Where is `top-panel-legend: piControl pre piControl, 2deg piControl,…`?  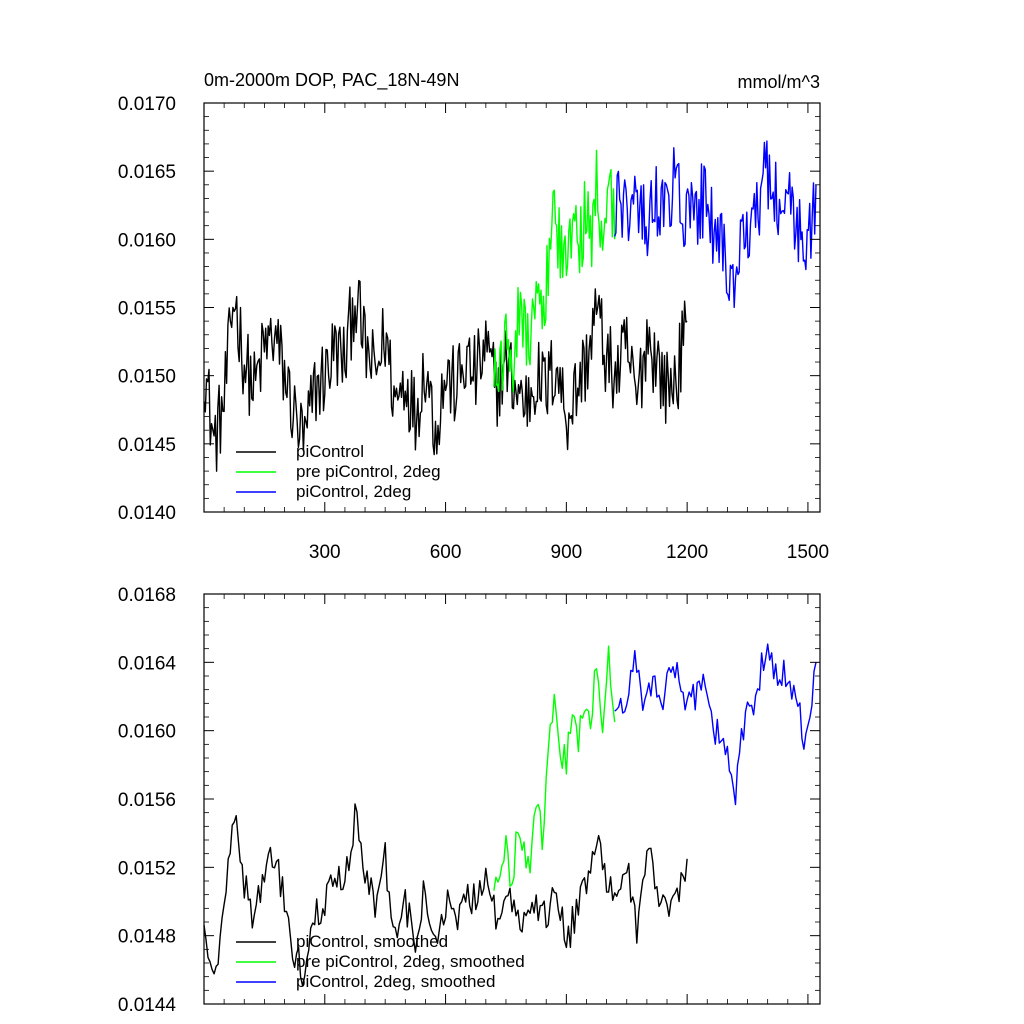 top-panel-legend: piControl pre piControl, 2deg piControl,… is located at coordinates (338, 471).